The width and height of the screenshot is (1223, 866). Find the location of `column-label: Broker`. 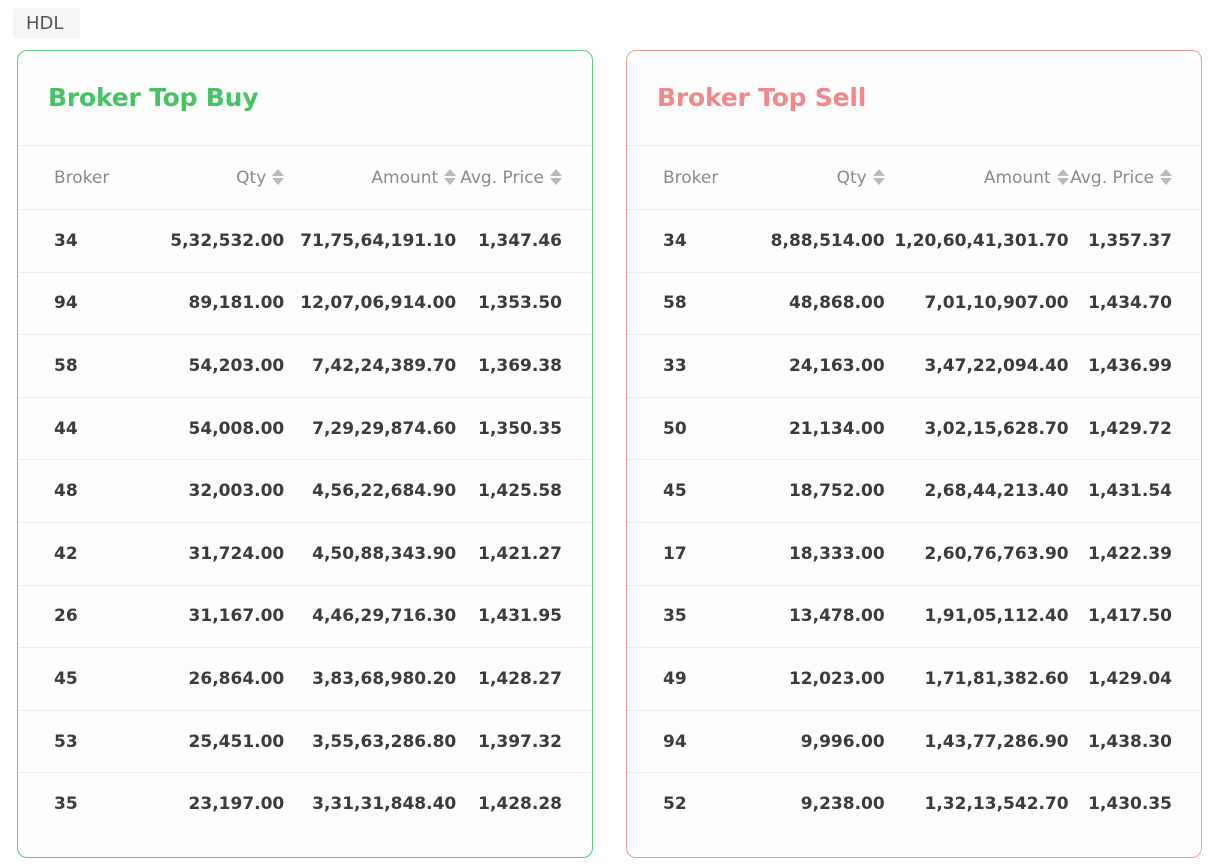

column-label: Broker is located at coordinates (691, 177).